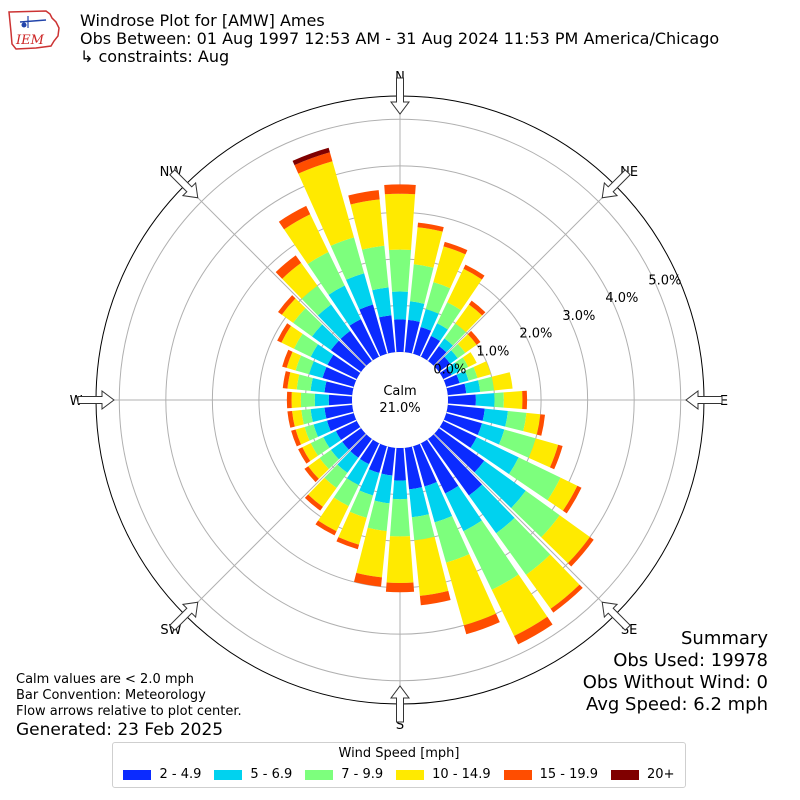  I want to click on legend-item: 20+, so click(642, 774).